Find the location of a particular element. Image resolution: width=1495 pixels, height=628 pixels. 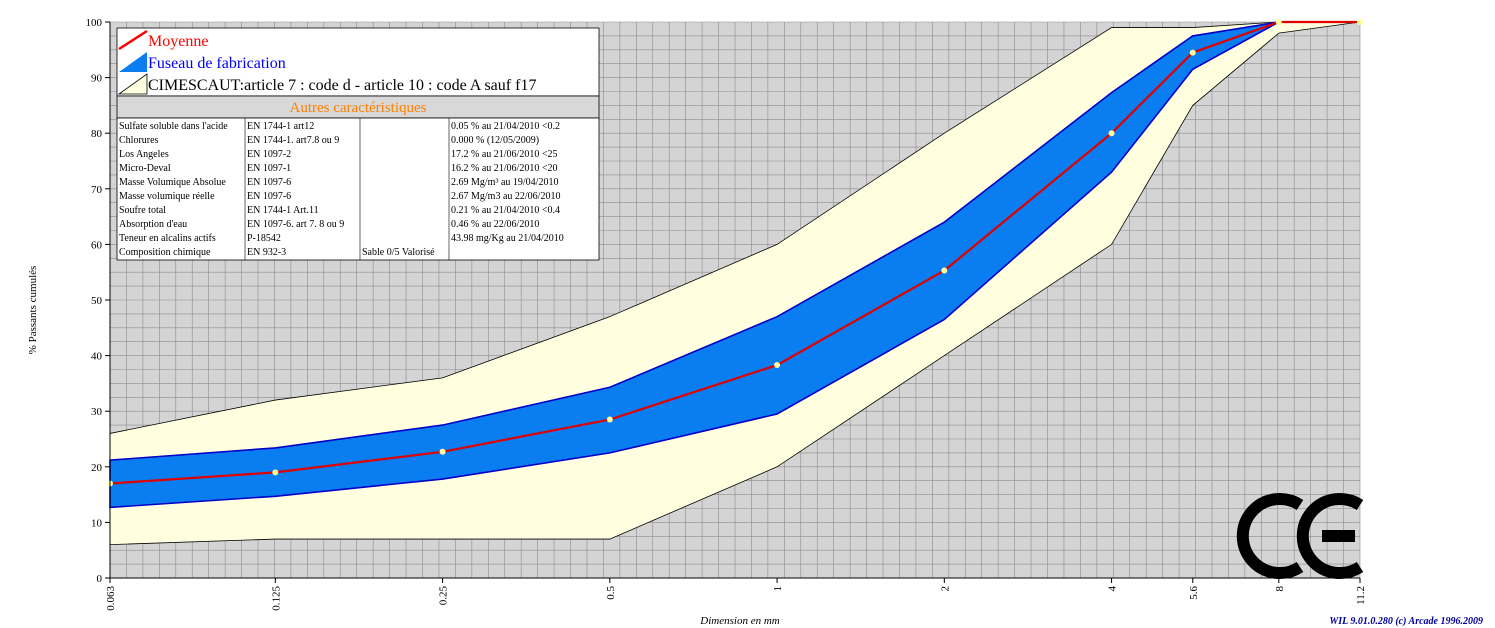

y-tick-label: 40 is located at coordinates (97, 357).